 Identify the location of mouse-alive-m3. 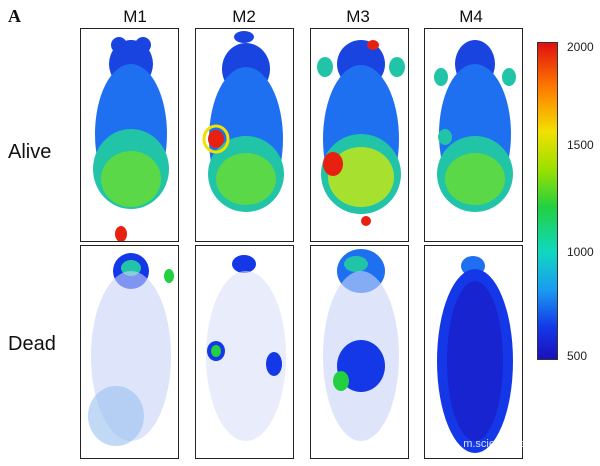
(361, 133).